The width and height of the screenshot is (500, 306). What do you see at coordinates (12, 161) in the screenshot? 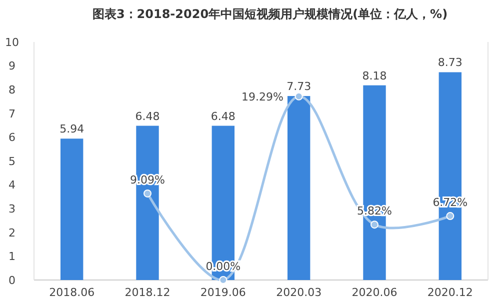
I see `y-tick-label: 5` at bounding box center [12, 161].